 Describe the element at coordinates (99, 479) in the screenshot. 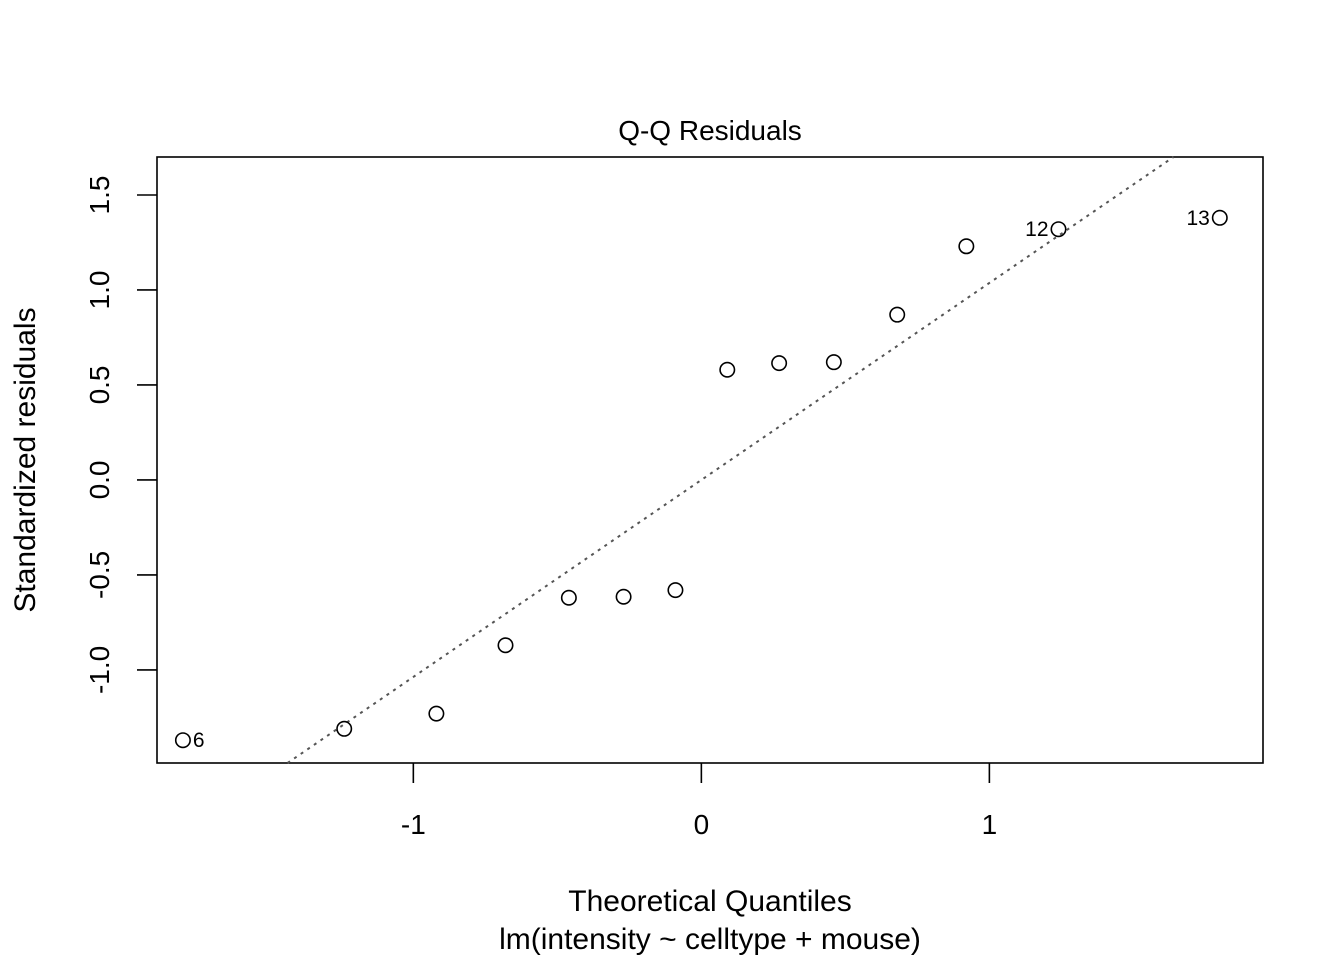

I see `y-tick-label: 0.0` at that location.